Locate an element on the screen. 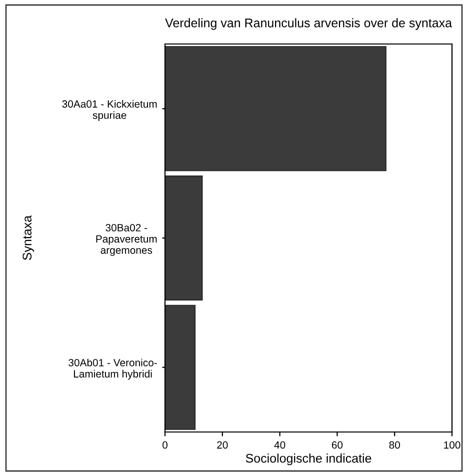 This screenshot has height=476, width=466. x-tick-label: 100 is located at coordinates (452, 445).